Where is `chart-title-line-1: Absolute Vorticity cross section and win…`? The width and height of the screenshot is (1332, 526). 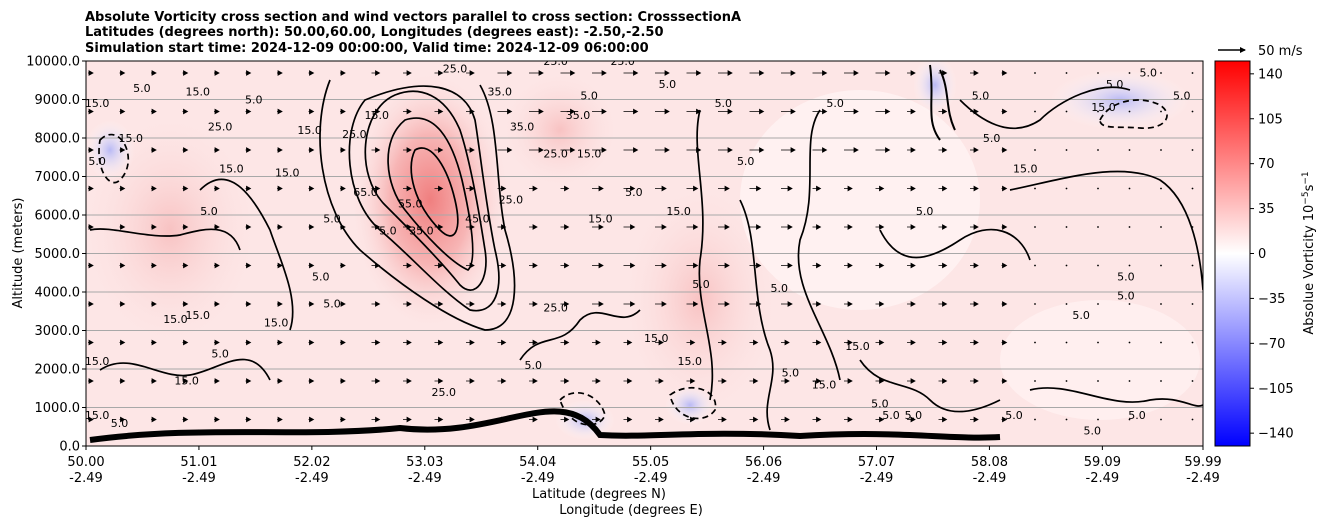
chart-title-line-1: Absolute Vorticity cross section and win… is located at coordinates (413, 17).